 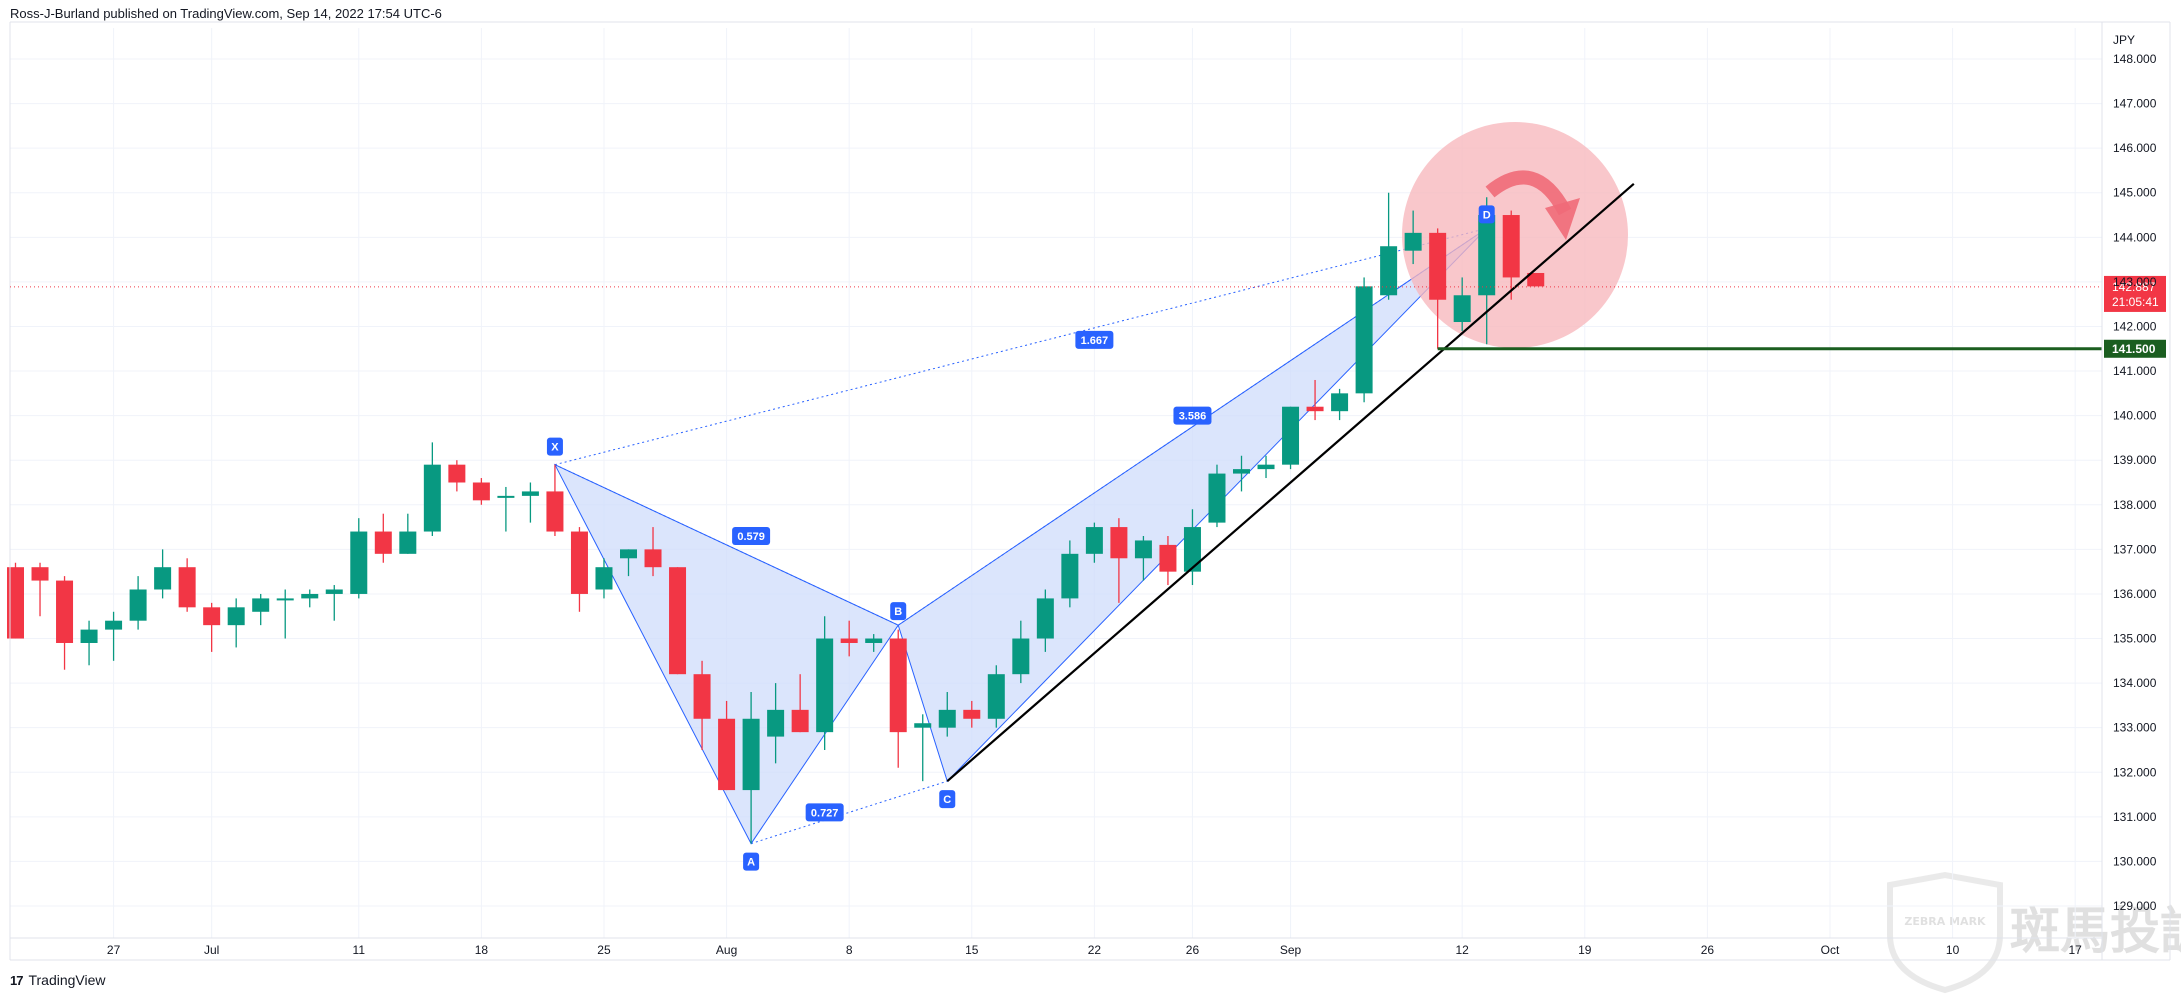 I want to click on x-tick-label: 19, so click(x=1585, y=950).